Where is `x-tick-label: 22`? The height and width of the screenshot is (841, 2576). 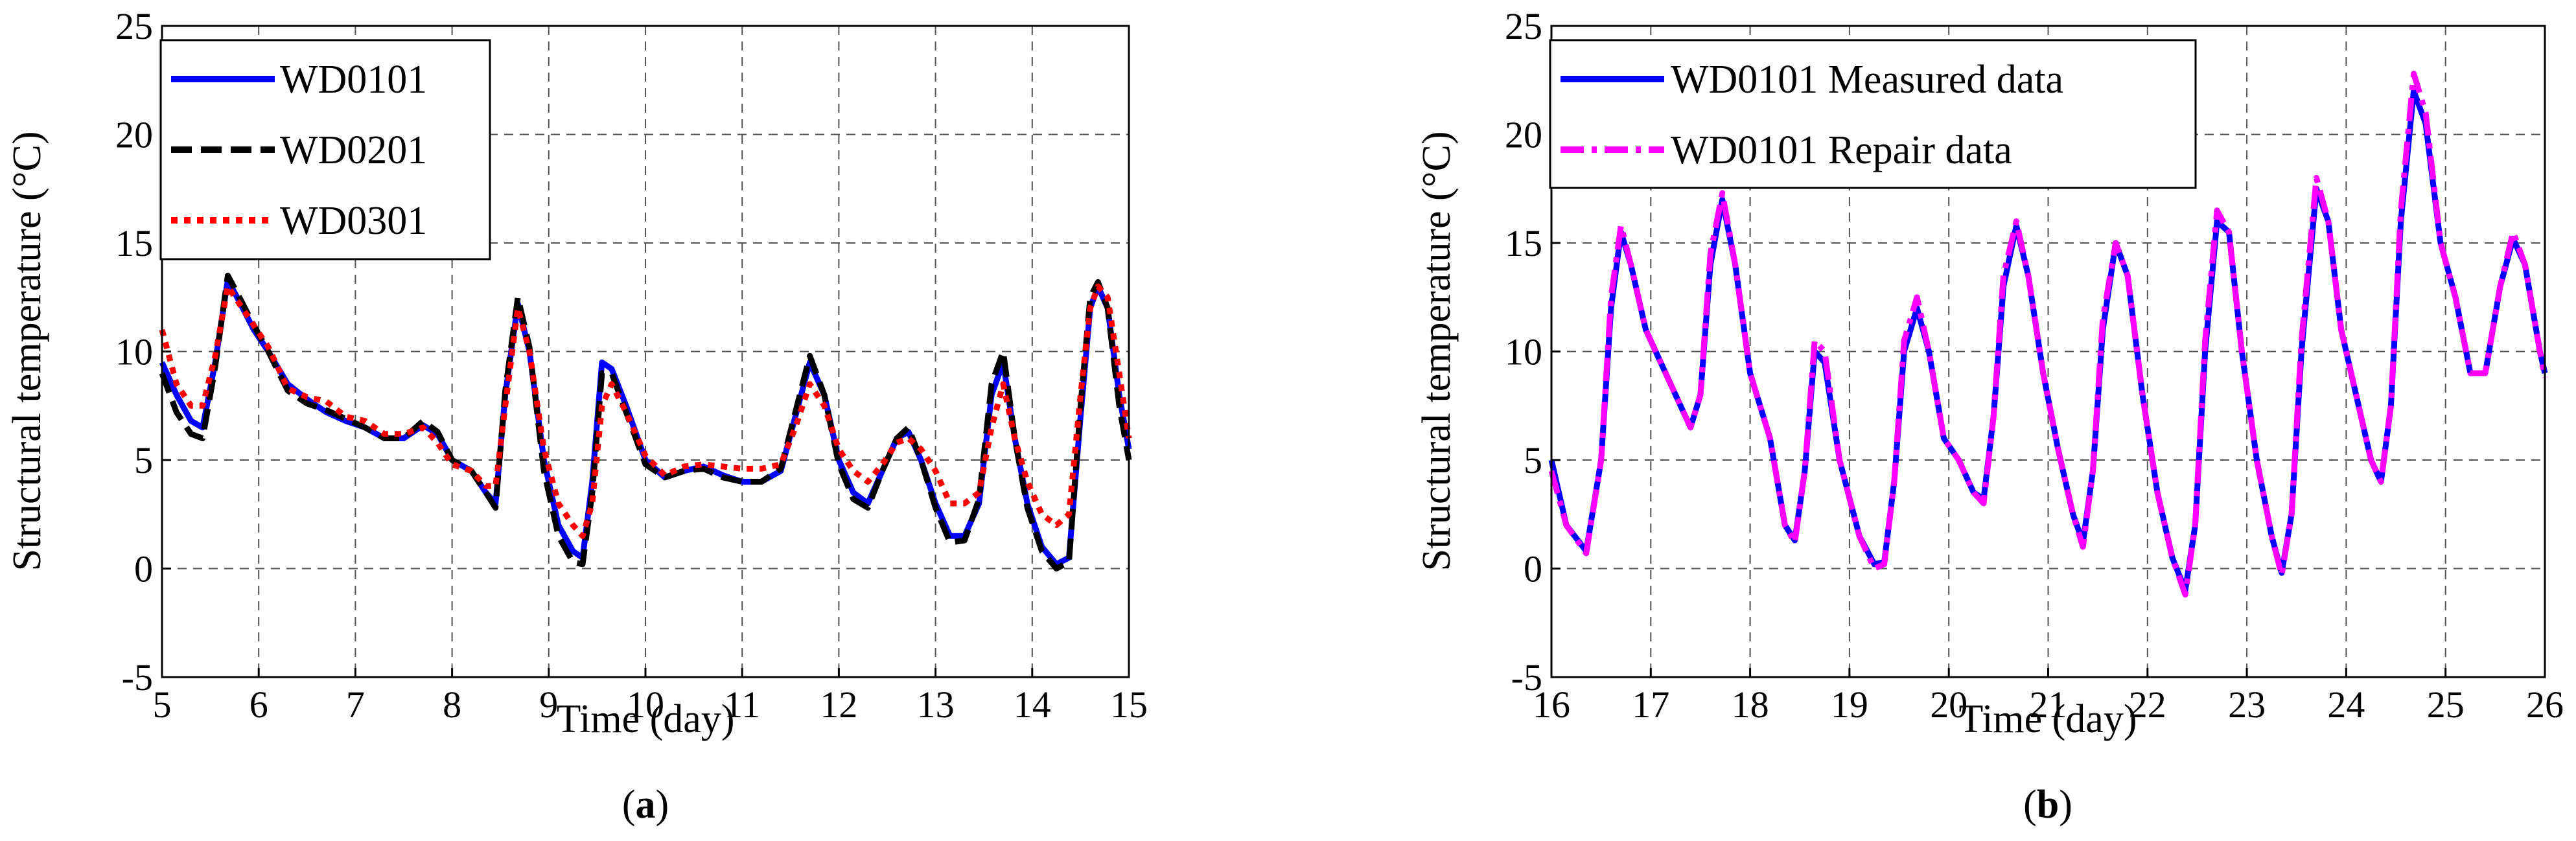 x-tick-label: 22 is located at coordinates (2148, 705).